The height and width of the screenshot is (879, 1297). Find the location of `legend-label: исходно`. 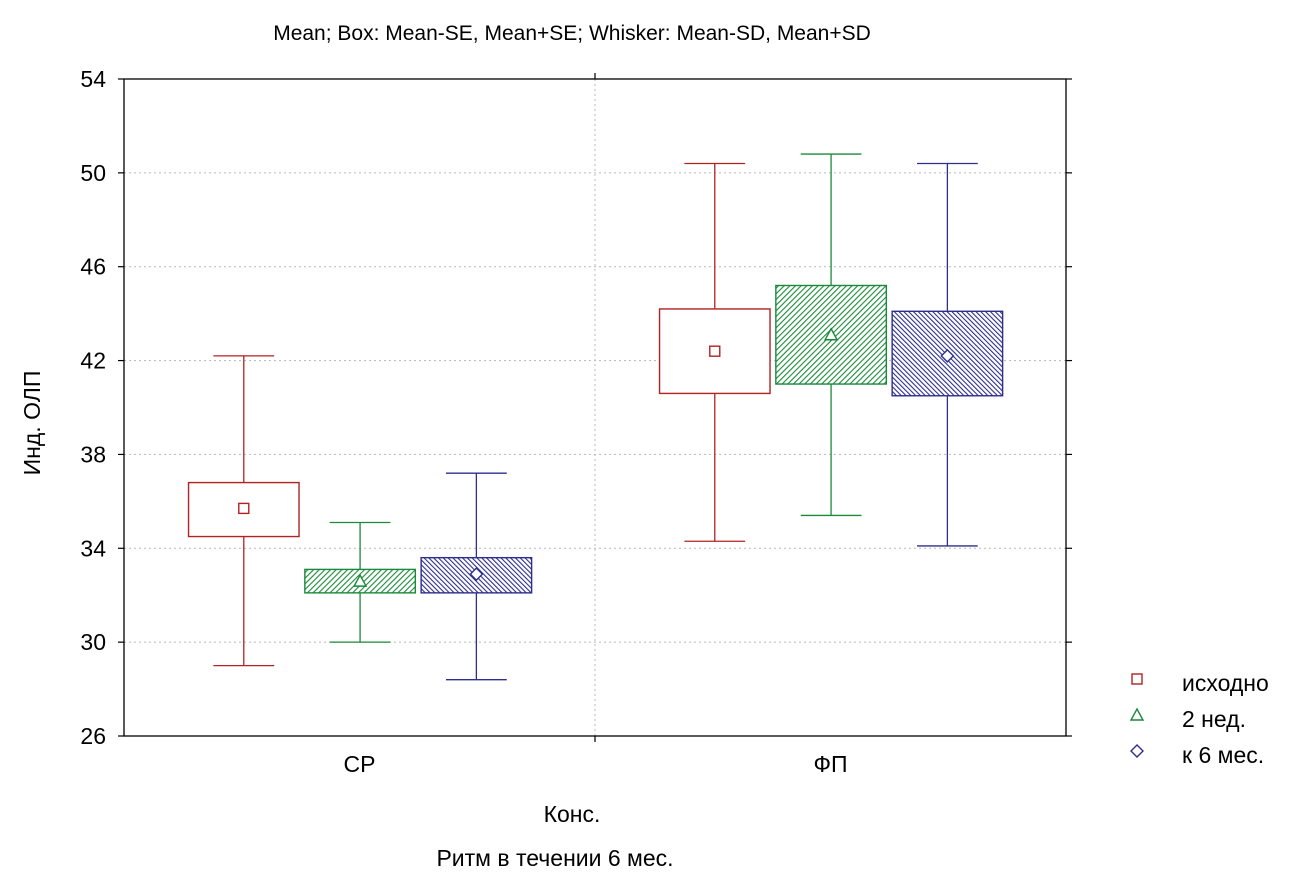

legend-label: исходно is located at coordinates (1225, 683).